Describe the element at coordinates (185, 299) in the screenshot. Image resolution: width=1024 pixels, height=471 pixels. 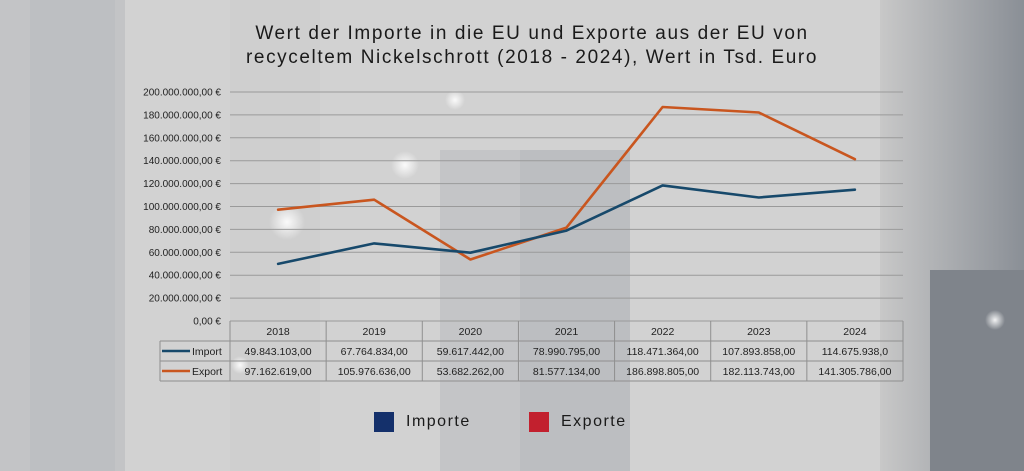
I see `y-tick-label: 20.000.000,00 €` at that location.